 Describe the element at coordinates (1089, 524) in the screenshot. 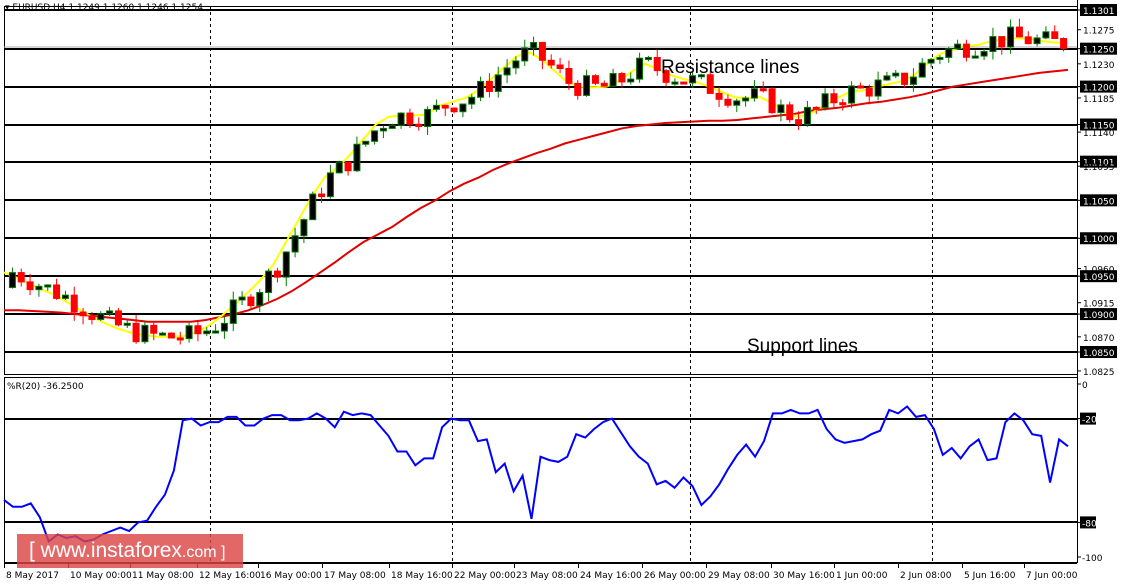

I see `svg-text: -80` at that location.